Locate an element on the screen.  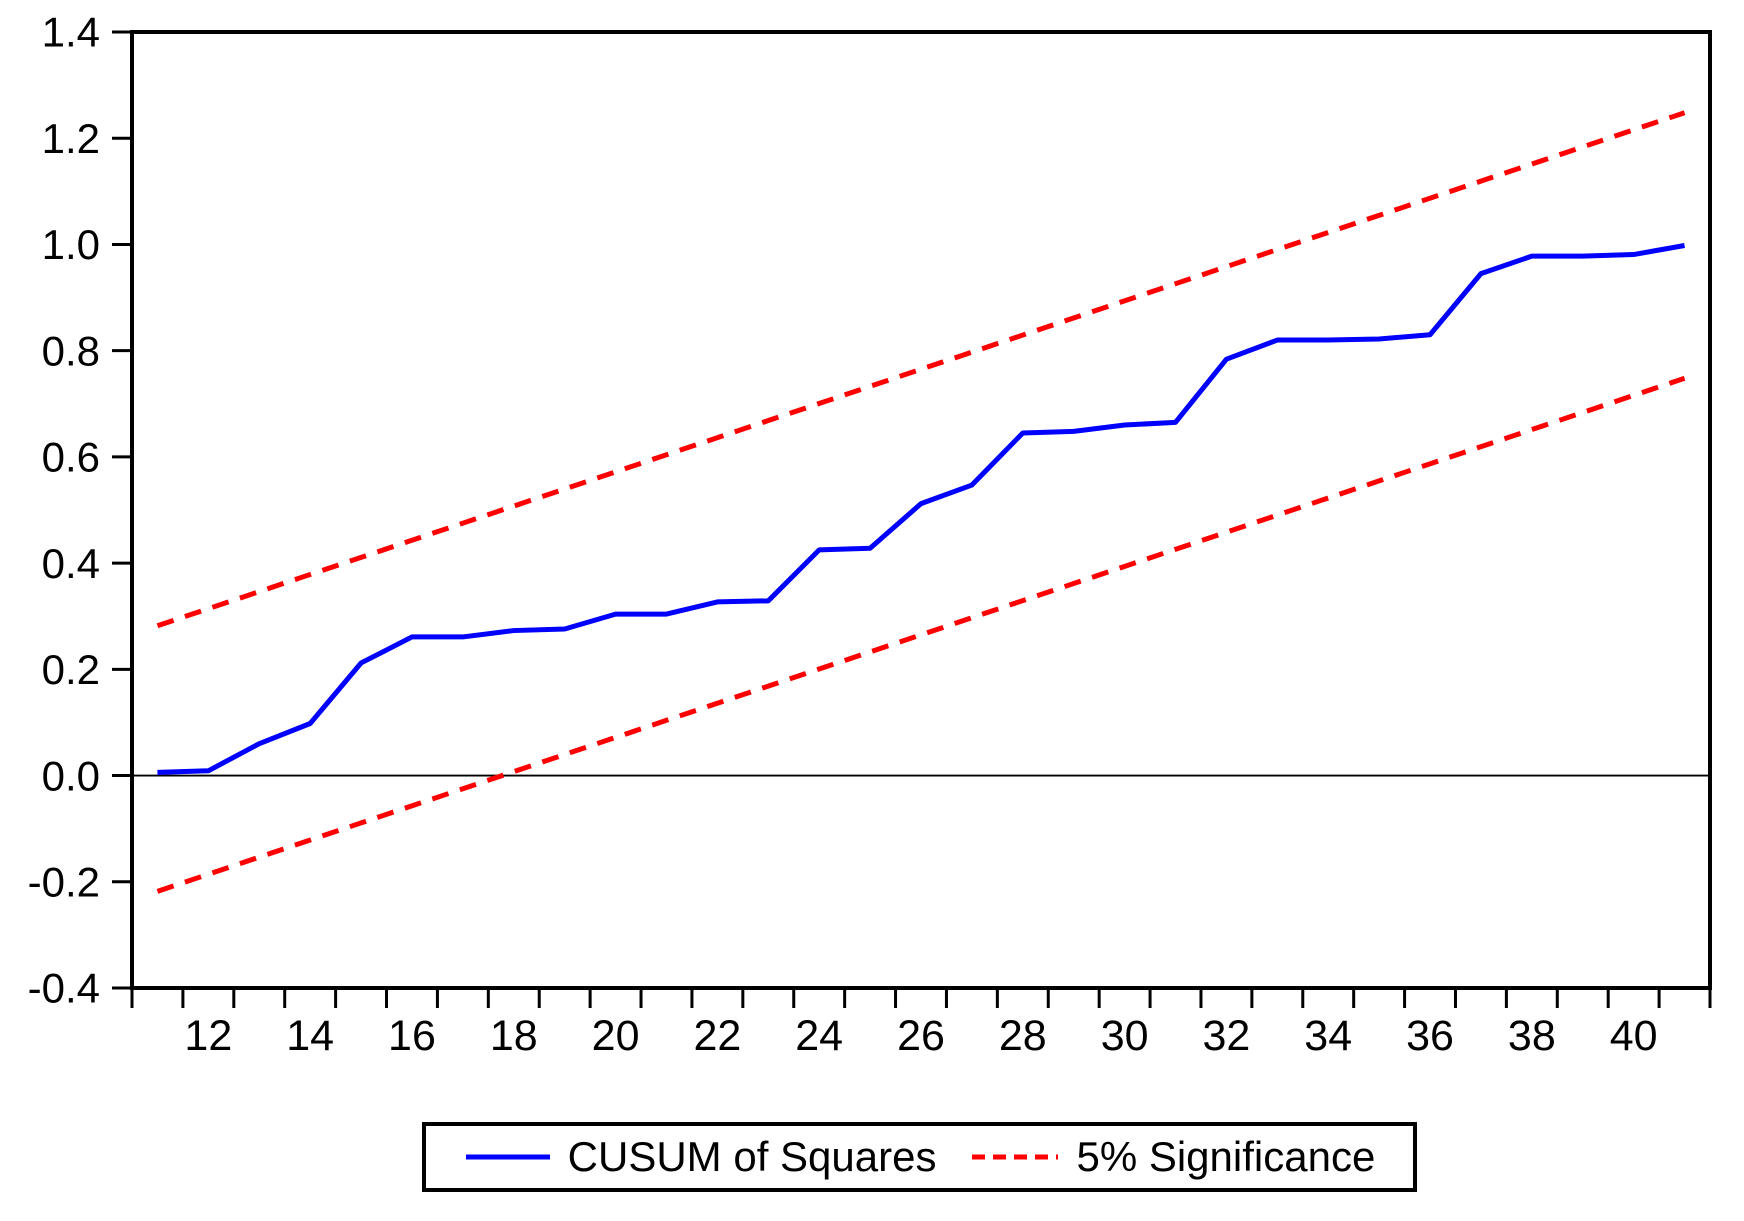
x-axis-tick-label: 30 is located at coordinates (1125, 1036).